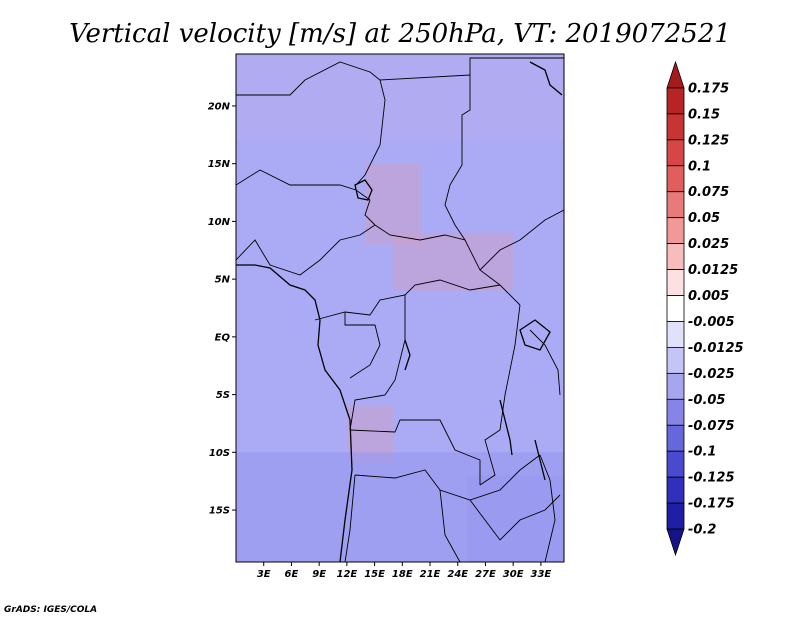 The image size is (800, 618). Describe the element at coordinates (521, 240) in the screenshot. I see `border-south-sudan-ethiopia` at that location.